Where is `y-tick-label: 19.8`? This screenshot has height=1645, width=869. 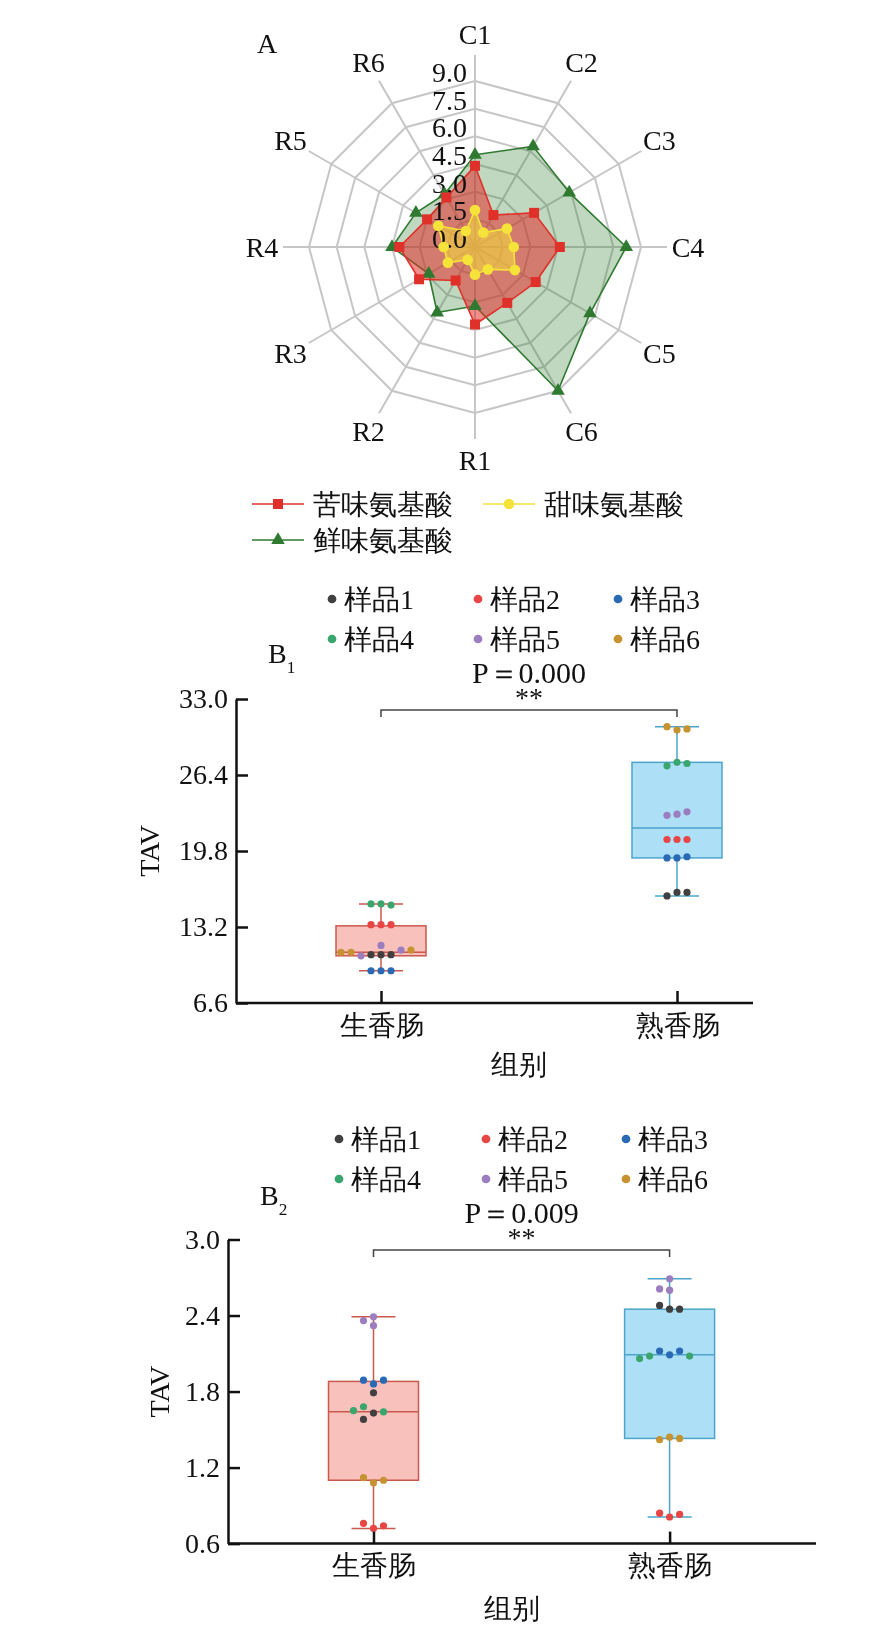 y-tick-label: 19.8 is located at coordinates (203, 851).